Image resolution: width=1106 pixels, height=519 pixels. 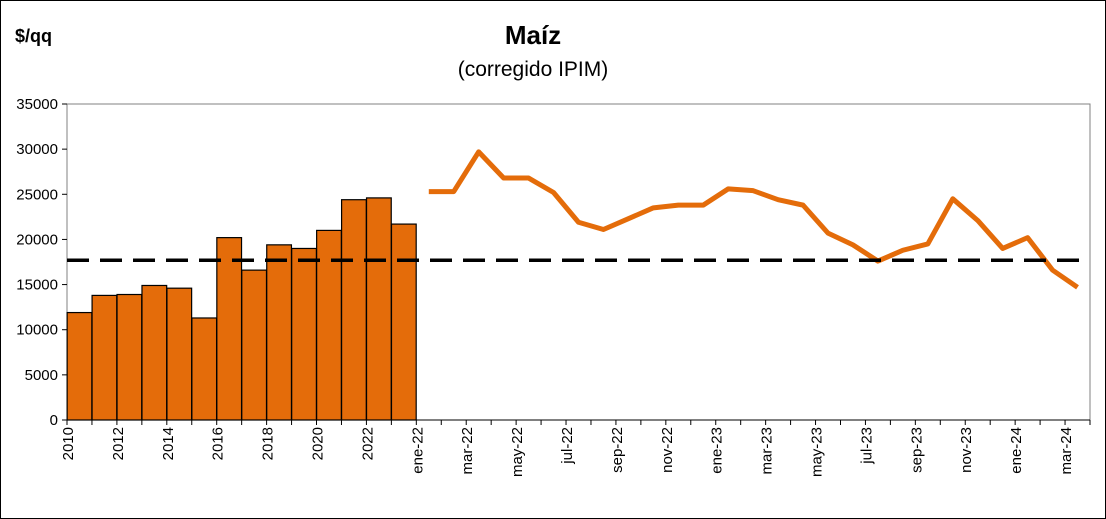 I want to click on bar-2013, so click(x=154, y=352).